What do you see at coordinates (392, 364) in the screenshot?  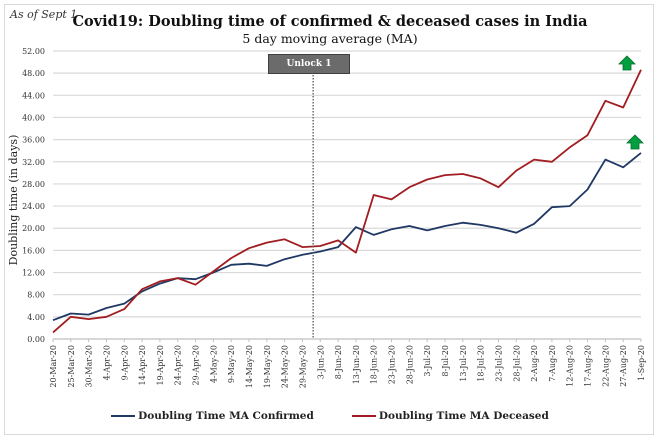 I see `x-tick-label: 23-Jun-20` at bounding box center [392, 364].